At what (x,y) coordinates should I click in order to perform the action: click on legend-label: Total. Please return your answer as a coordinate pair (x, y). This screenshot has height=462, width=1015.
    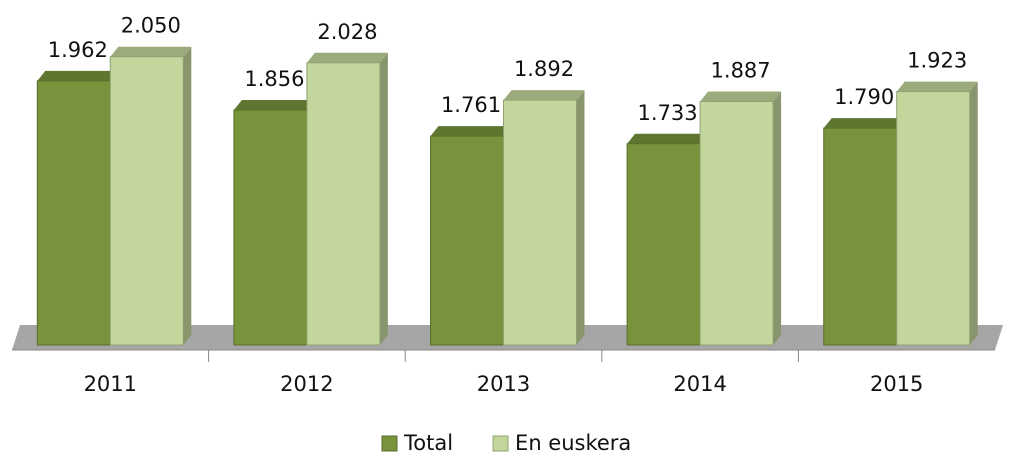
    Looking at the image, I should click on (428, 443).